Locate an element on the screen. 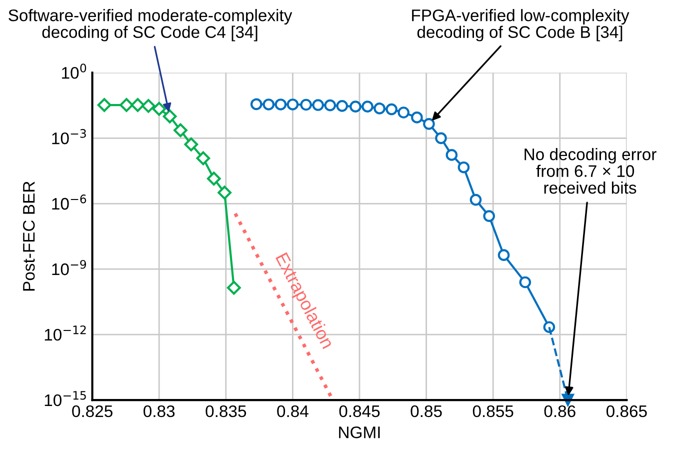 This screenshot has width=694, height=469. y-tick-label: 10$^{−12}$ is located at coordinates (65, 333).